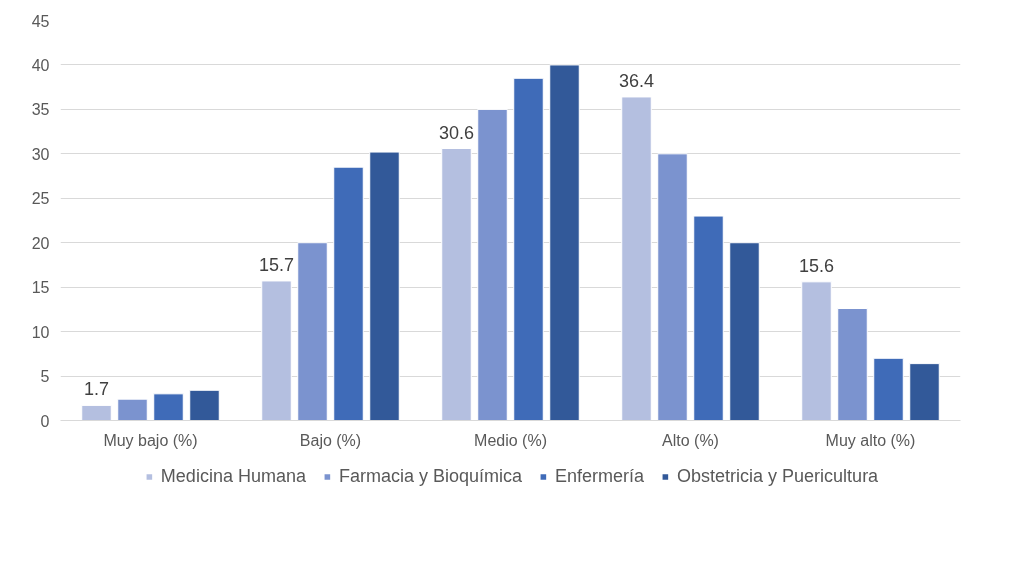  I want to click on legend-label: Medicina Humana, so click(233, 476).